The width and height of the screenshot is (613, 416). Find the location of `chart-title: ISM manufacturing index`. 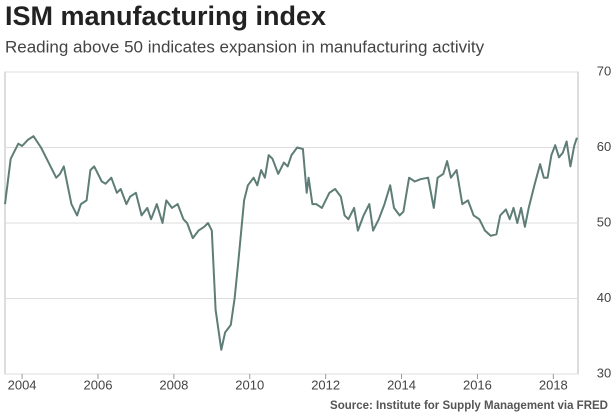

chart-title: ISM manufacturing index is located at coordinates (165, 16).